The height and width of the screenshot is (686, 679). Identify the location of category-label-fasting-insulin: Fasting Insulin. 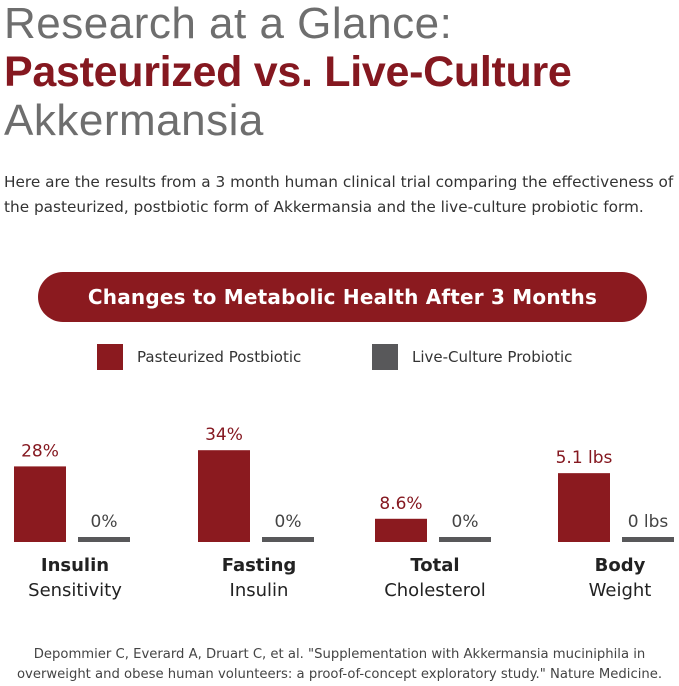
(259, 578).